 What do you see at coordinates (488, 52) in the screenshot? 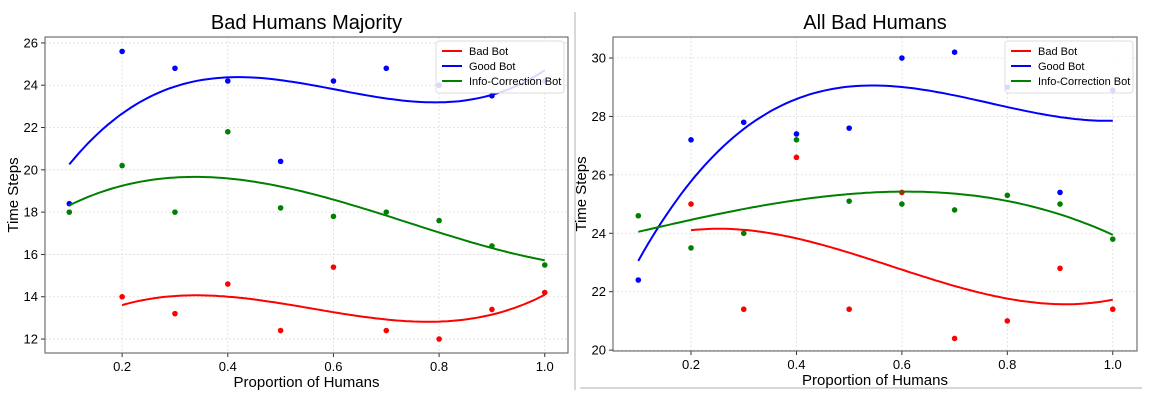
I see `legend-label: Bad Bot` at bounding box center [488, 52].